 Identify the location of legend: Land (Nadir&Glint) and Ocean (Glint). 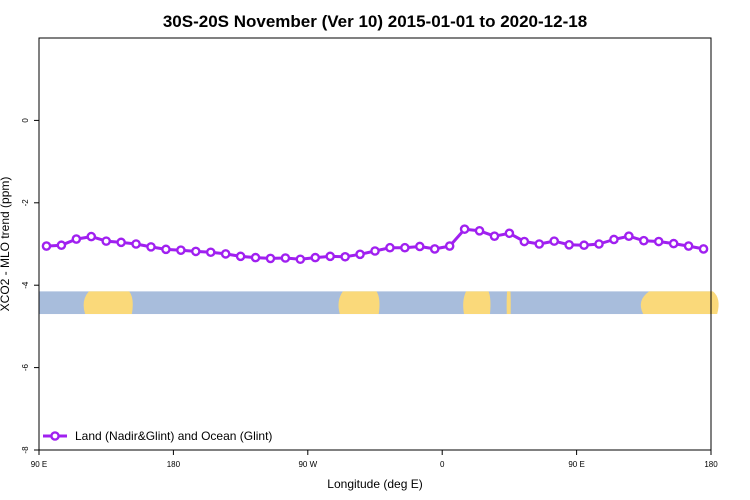
(157, 436).